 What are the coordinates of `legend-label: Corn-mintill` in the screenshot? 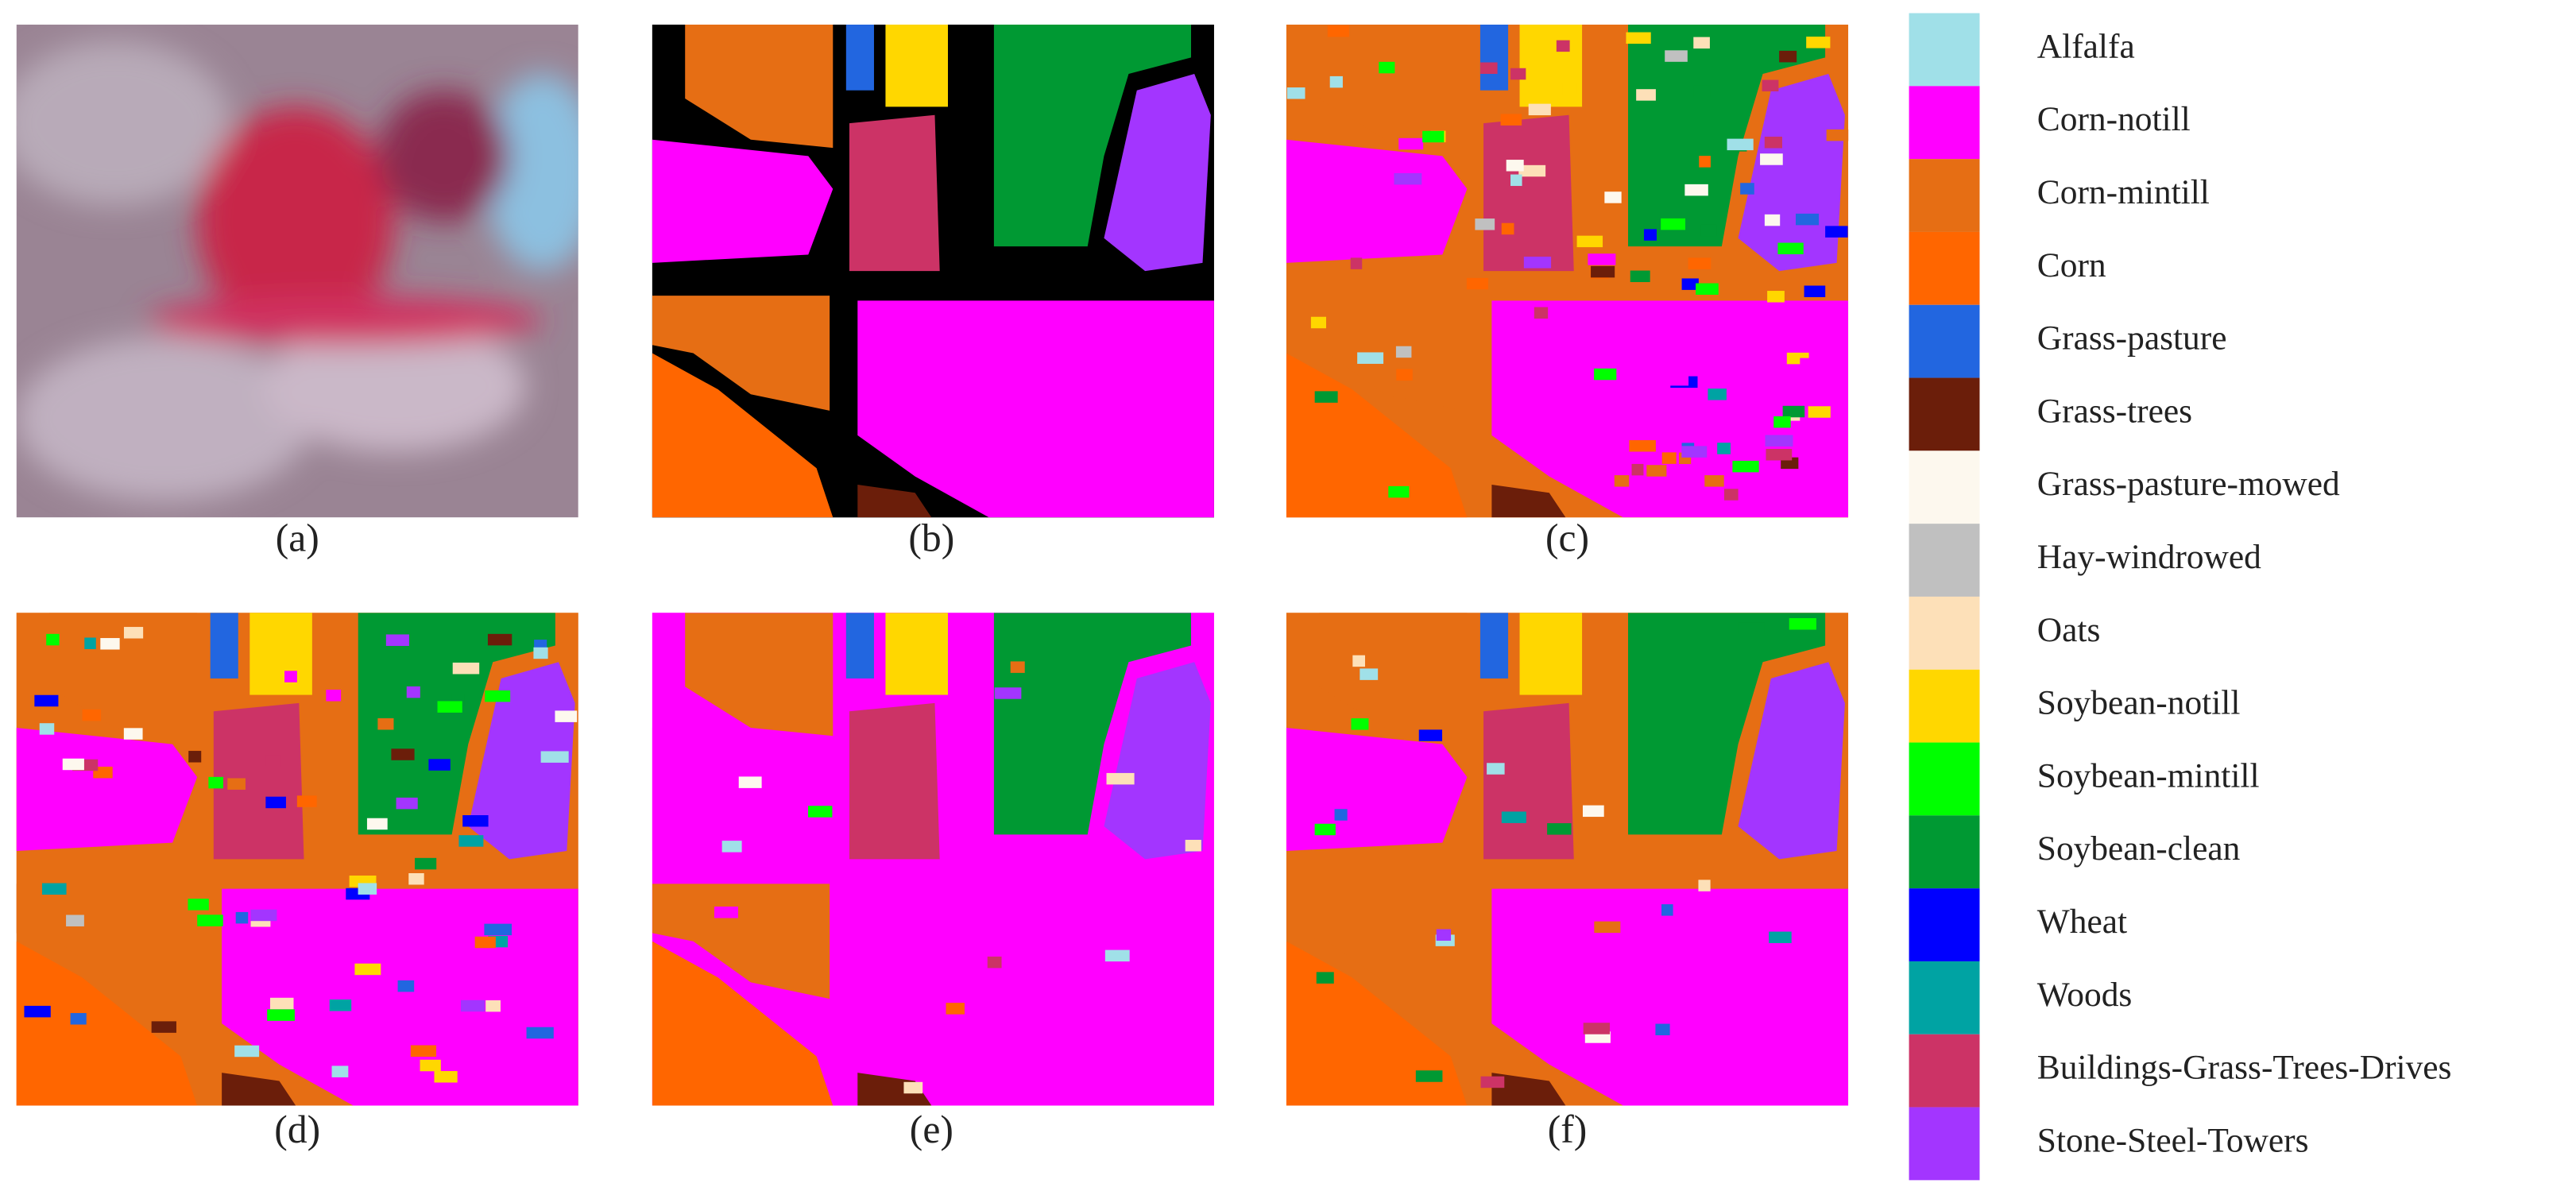 It's located at (2123, 192).